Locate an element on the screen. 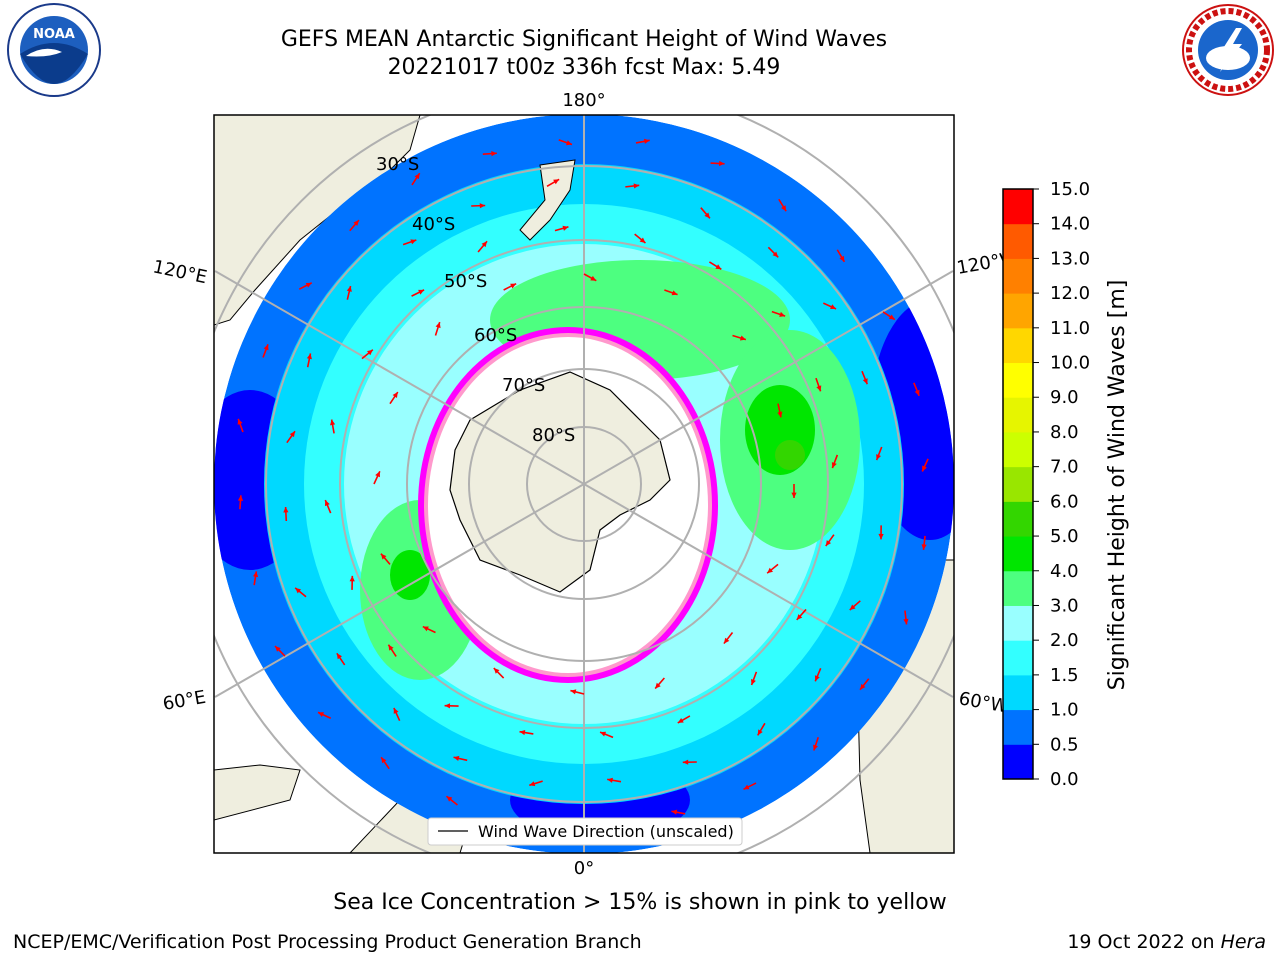  colorbar-tick-label: 4.0 is located at coordinates (1064, 571).